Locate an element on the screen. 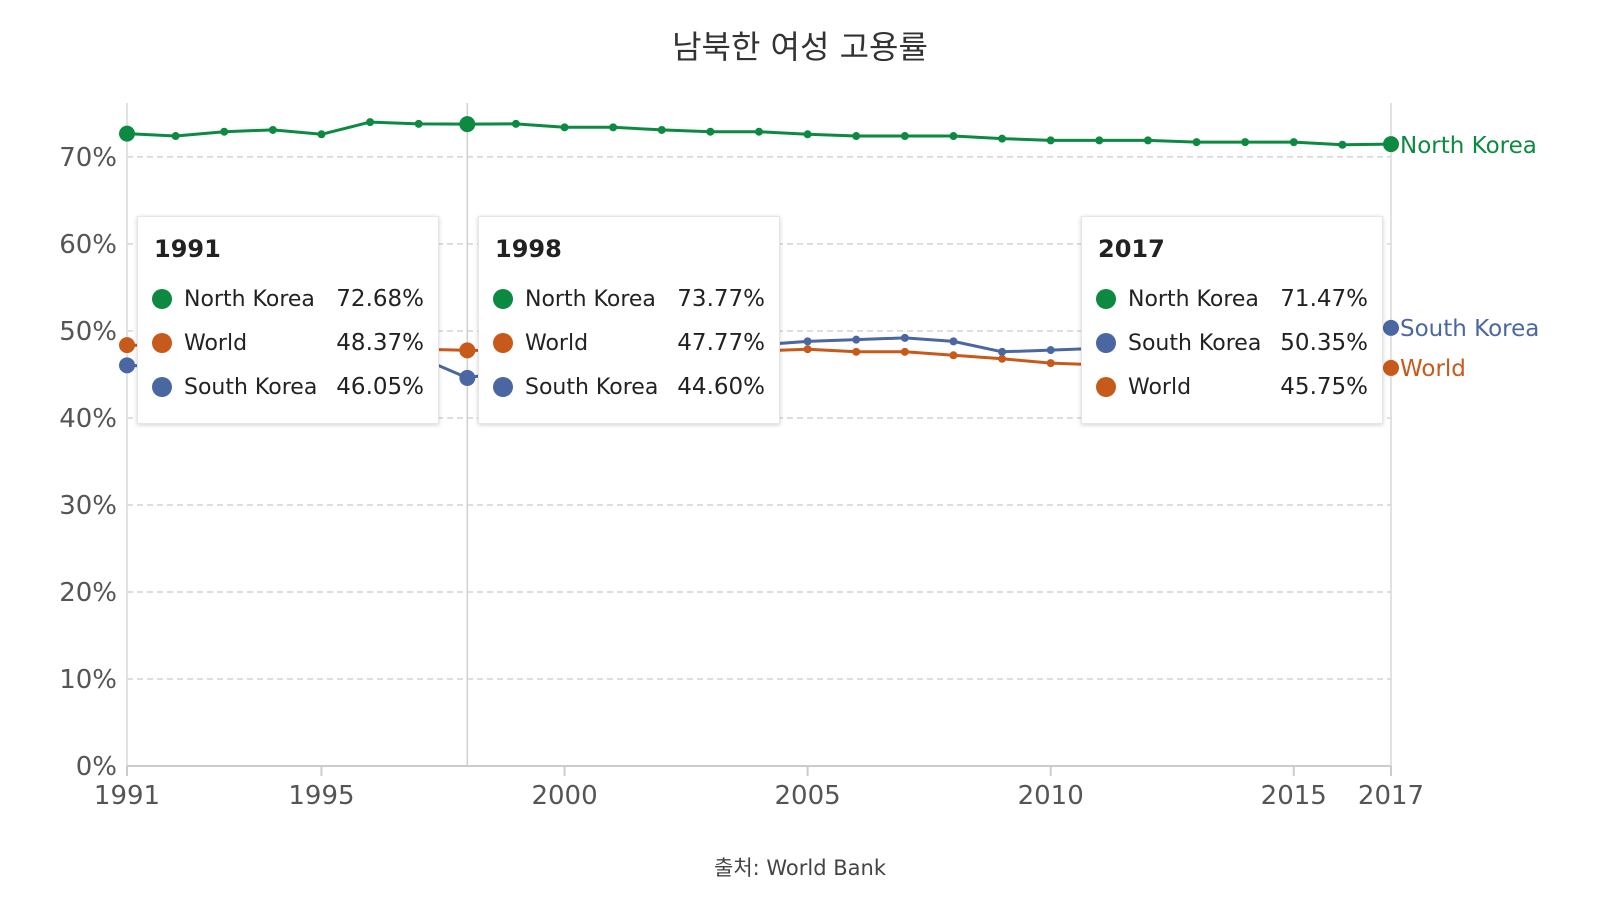 The image size is (1600, 900). tooltip-value: 50.35% is located at coordinates (1324, 343).